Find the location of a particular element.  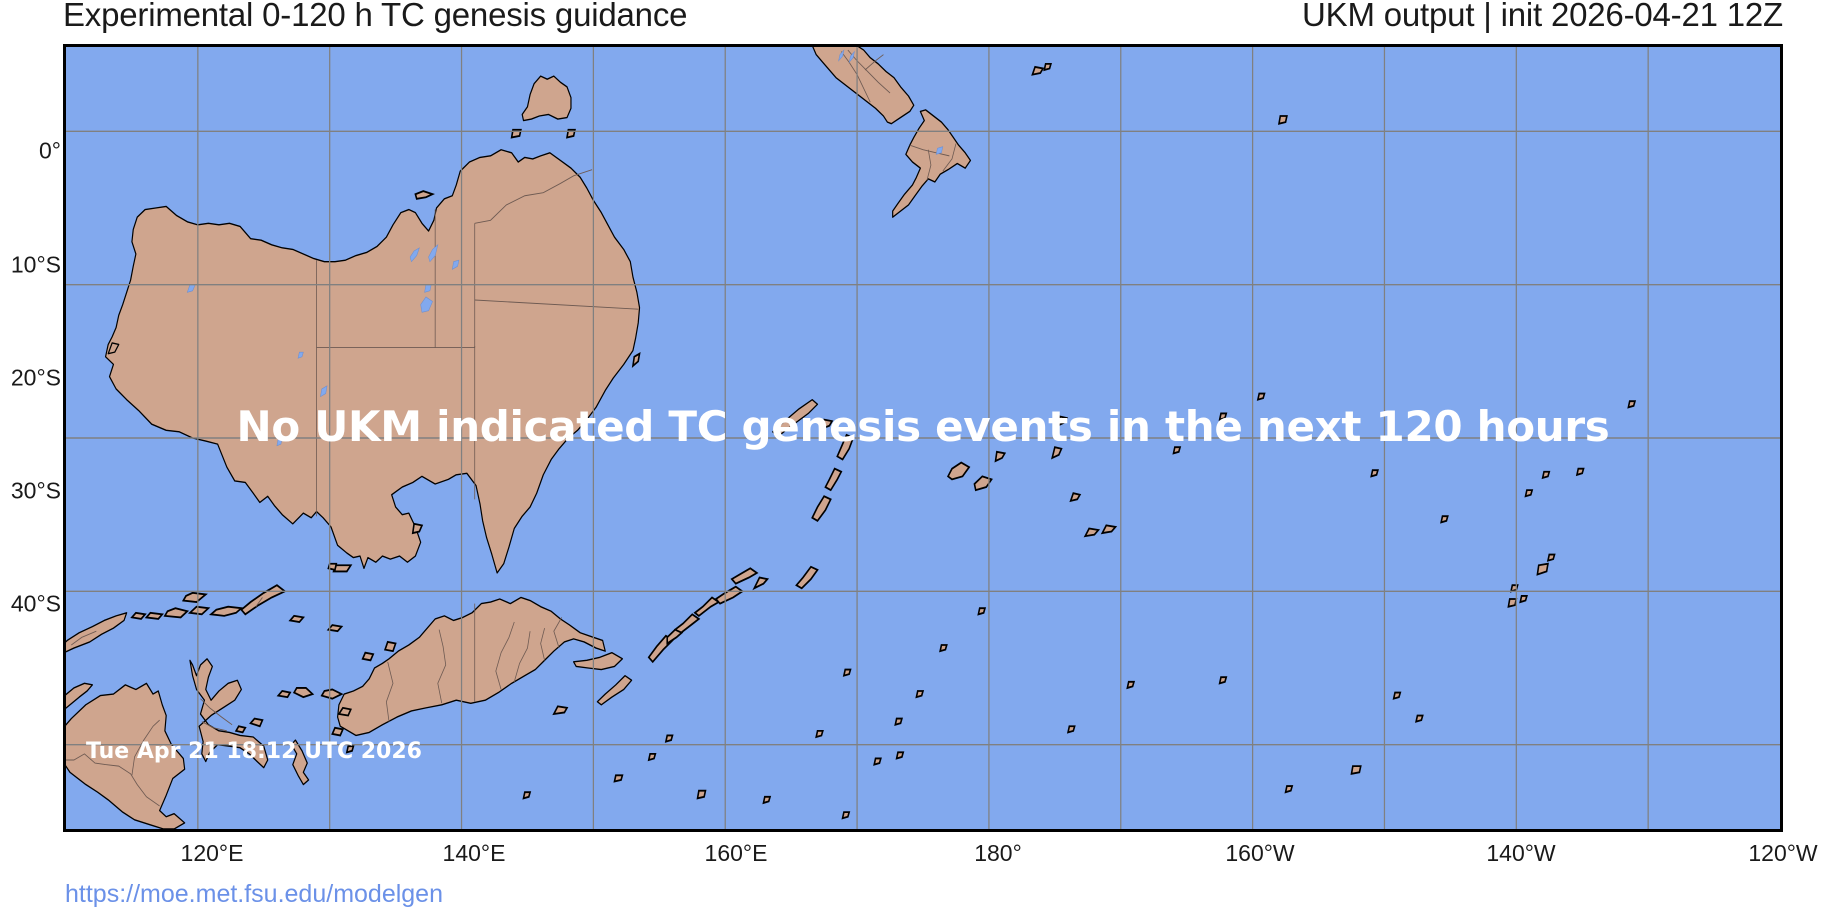

y-tick-label: 40°S is located at coordinates (35, 603).